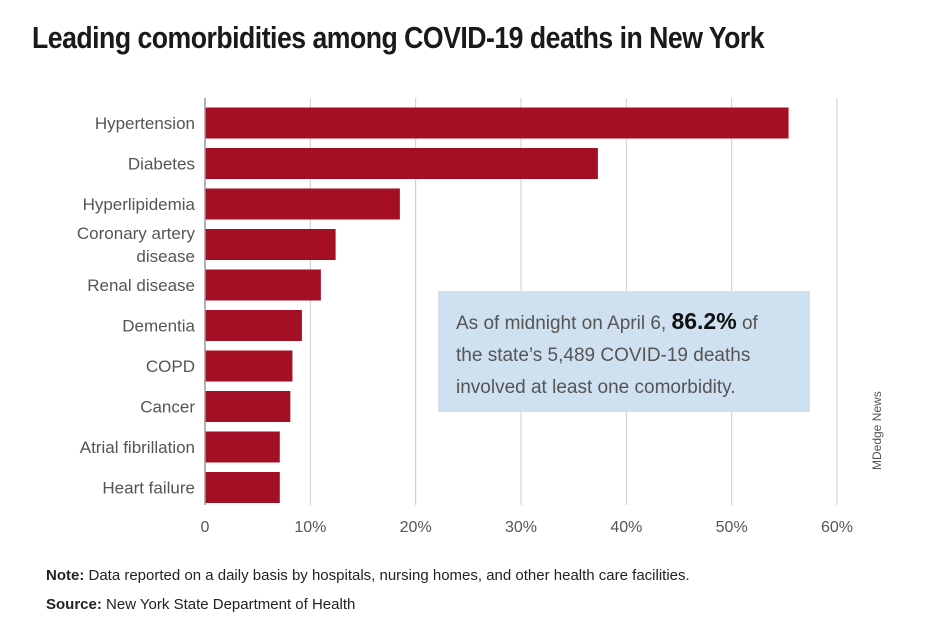 The width and height of the screenshot is (938, 630). I want to click on source-text: New York State Department of Health, so click(228, 604).